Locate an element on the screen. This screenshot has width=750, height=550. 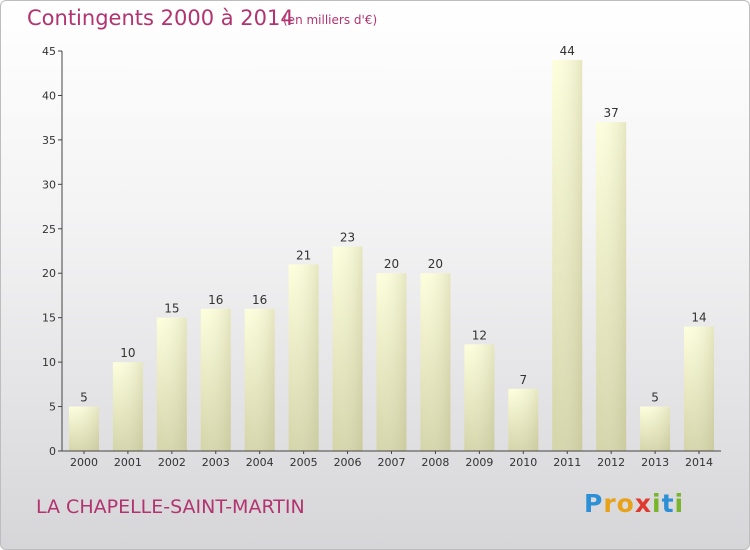
bar-shade-2005 is located at coordinates (303, 357).